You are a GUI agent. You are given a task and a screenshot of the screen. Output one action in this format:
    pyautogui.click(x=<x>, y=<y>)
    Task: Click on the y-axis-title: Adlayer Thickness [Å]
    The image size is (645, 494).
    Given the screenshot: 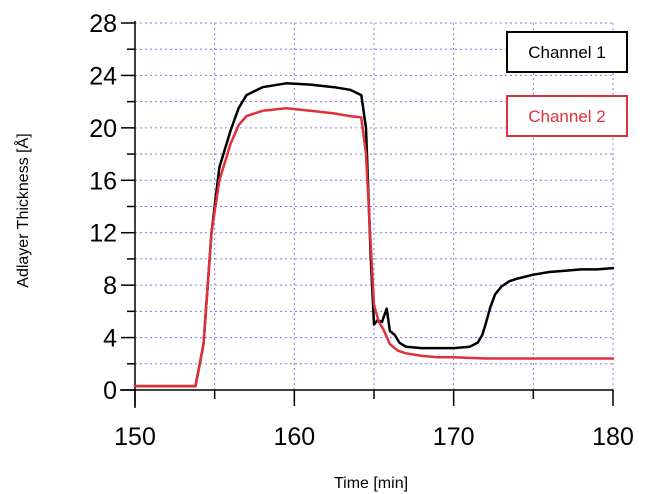 What is the action you would take?
    pyautogui.click(x=22, y=210)
    